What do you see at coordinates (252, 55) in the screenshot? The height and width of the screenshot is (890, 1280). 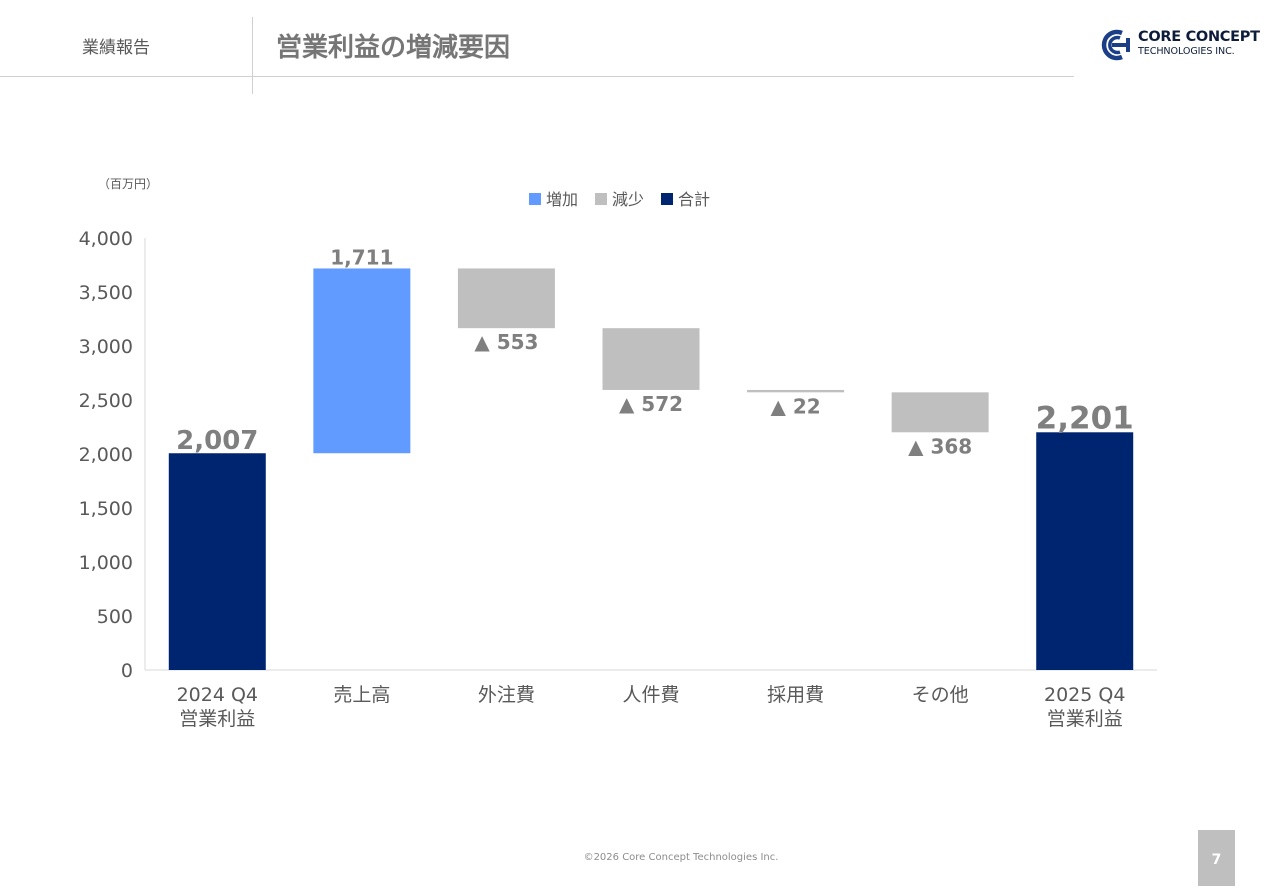 I see `header-divider-vertical` at bounding box center [252, 55].